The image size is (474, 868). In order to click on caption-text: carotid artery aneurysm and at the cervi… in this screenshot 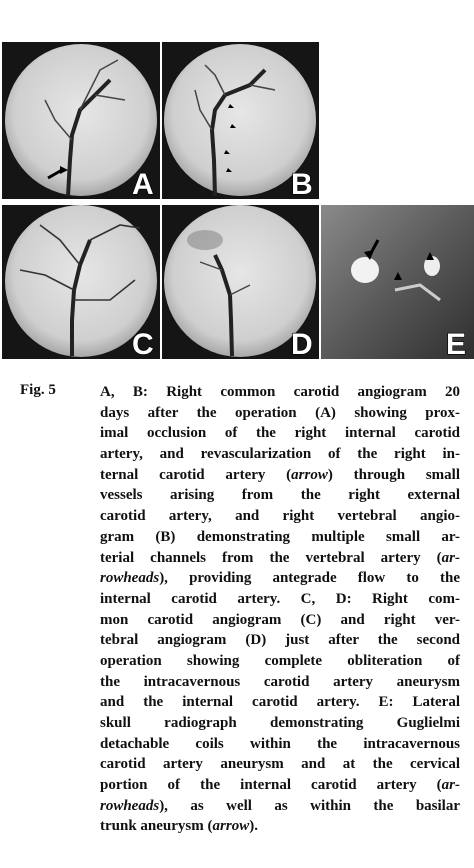, I will do `click(280, 764)`.